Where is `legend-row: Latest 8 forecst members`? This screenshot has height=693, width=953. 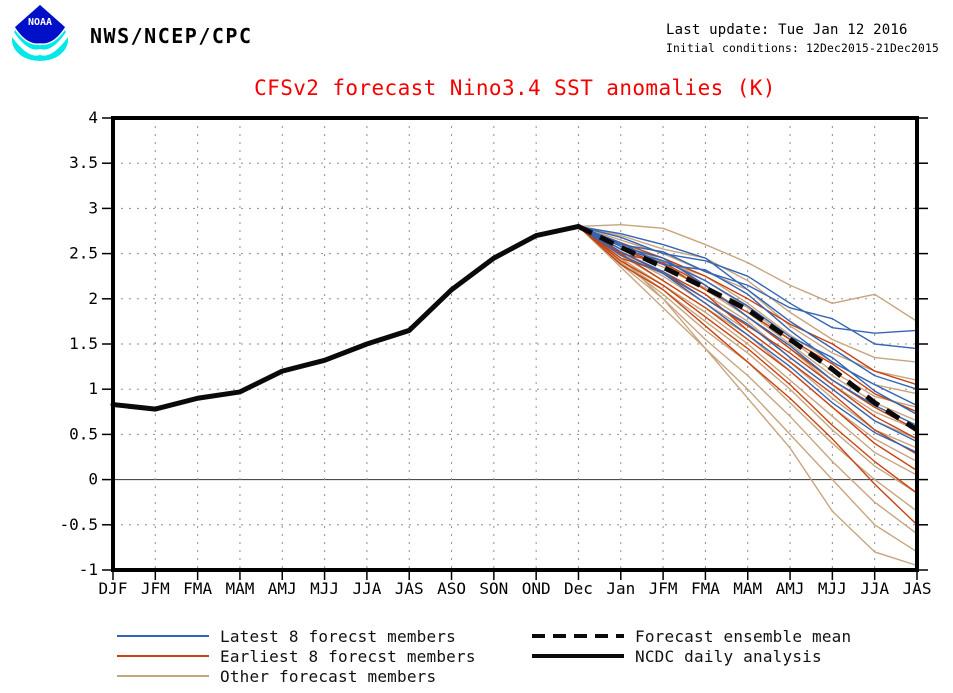
legend-row: Latest 8 forecst members is located at coordinates (296, 636).